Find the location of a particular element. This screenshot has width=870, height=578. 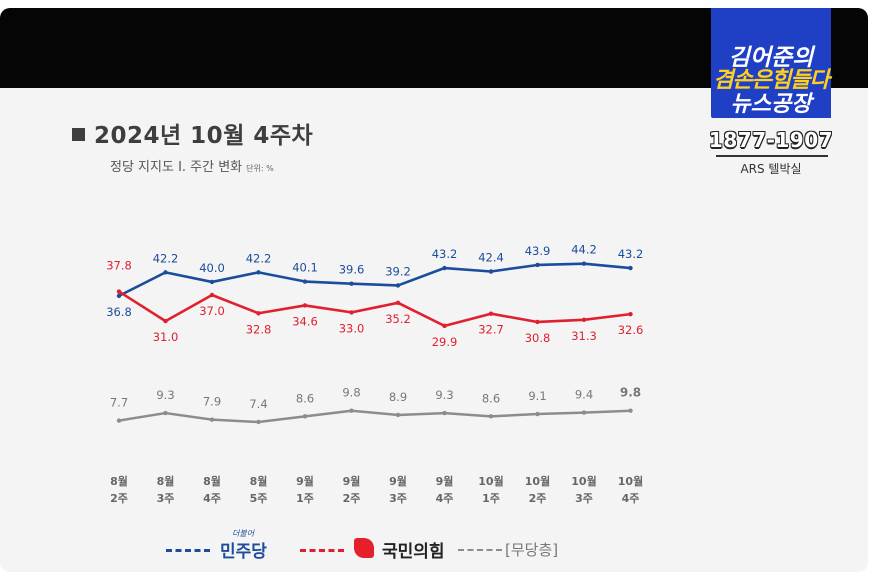

data-label: 34.6 is located at coordinates (305, 321).